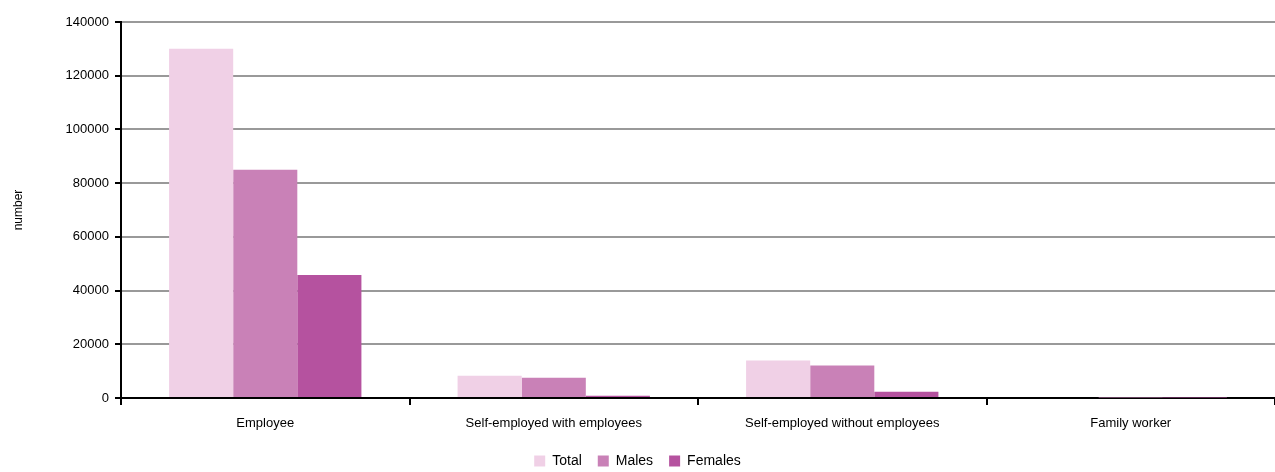  What do you see at coordinates (90, 290) in the screenshot?
I see `y-tick-label: 40000` at bounding box center [90, 290].